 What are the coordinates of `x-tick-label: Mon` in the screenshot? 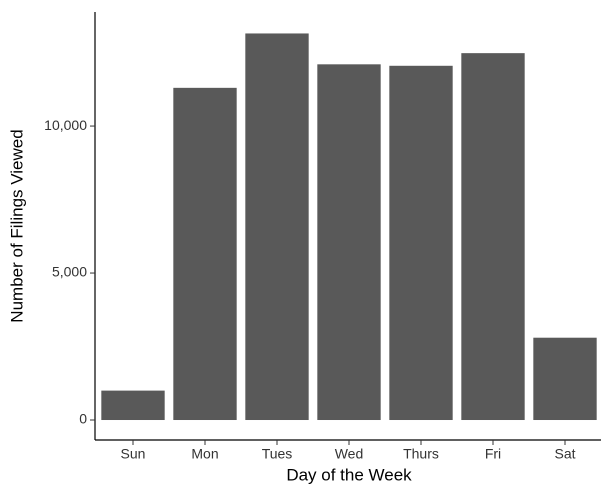 It's located at (204, 454).